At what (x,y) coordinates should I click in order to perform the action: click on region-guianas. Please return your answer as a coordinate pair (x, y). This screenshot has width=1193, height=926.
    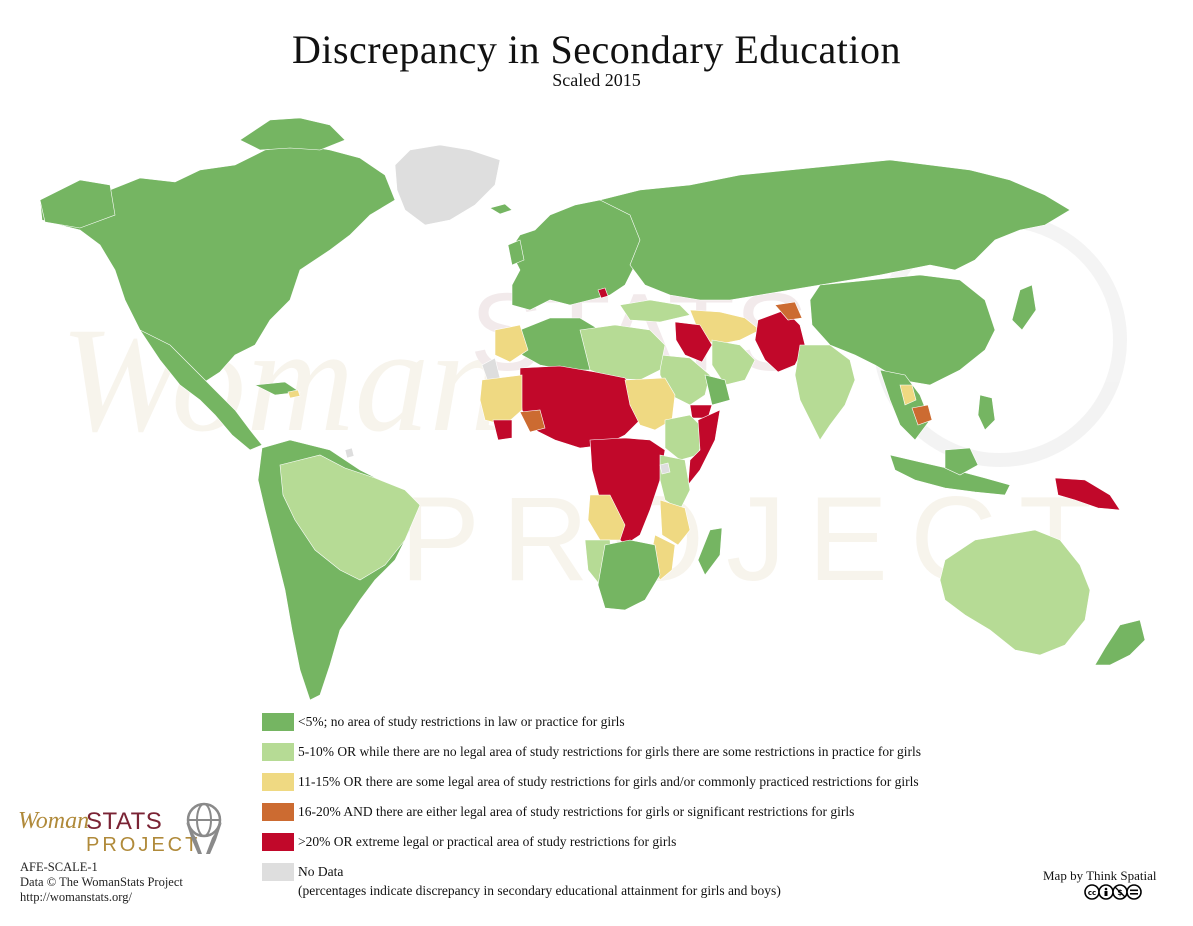
    Looking at the image, I should click on (349, 453).